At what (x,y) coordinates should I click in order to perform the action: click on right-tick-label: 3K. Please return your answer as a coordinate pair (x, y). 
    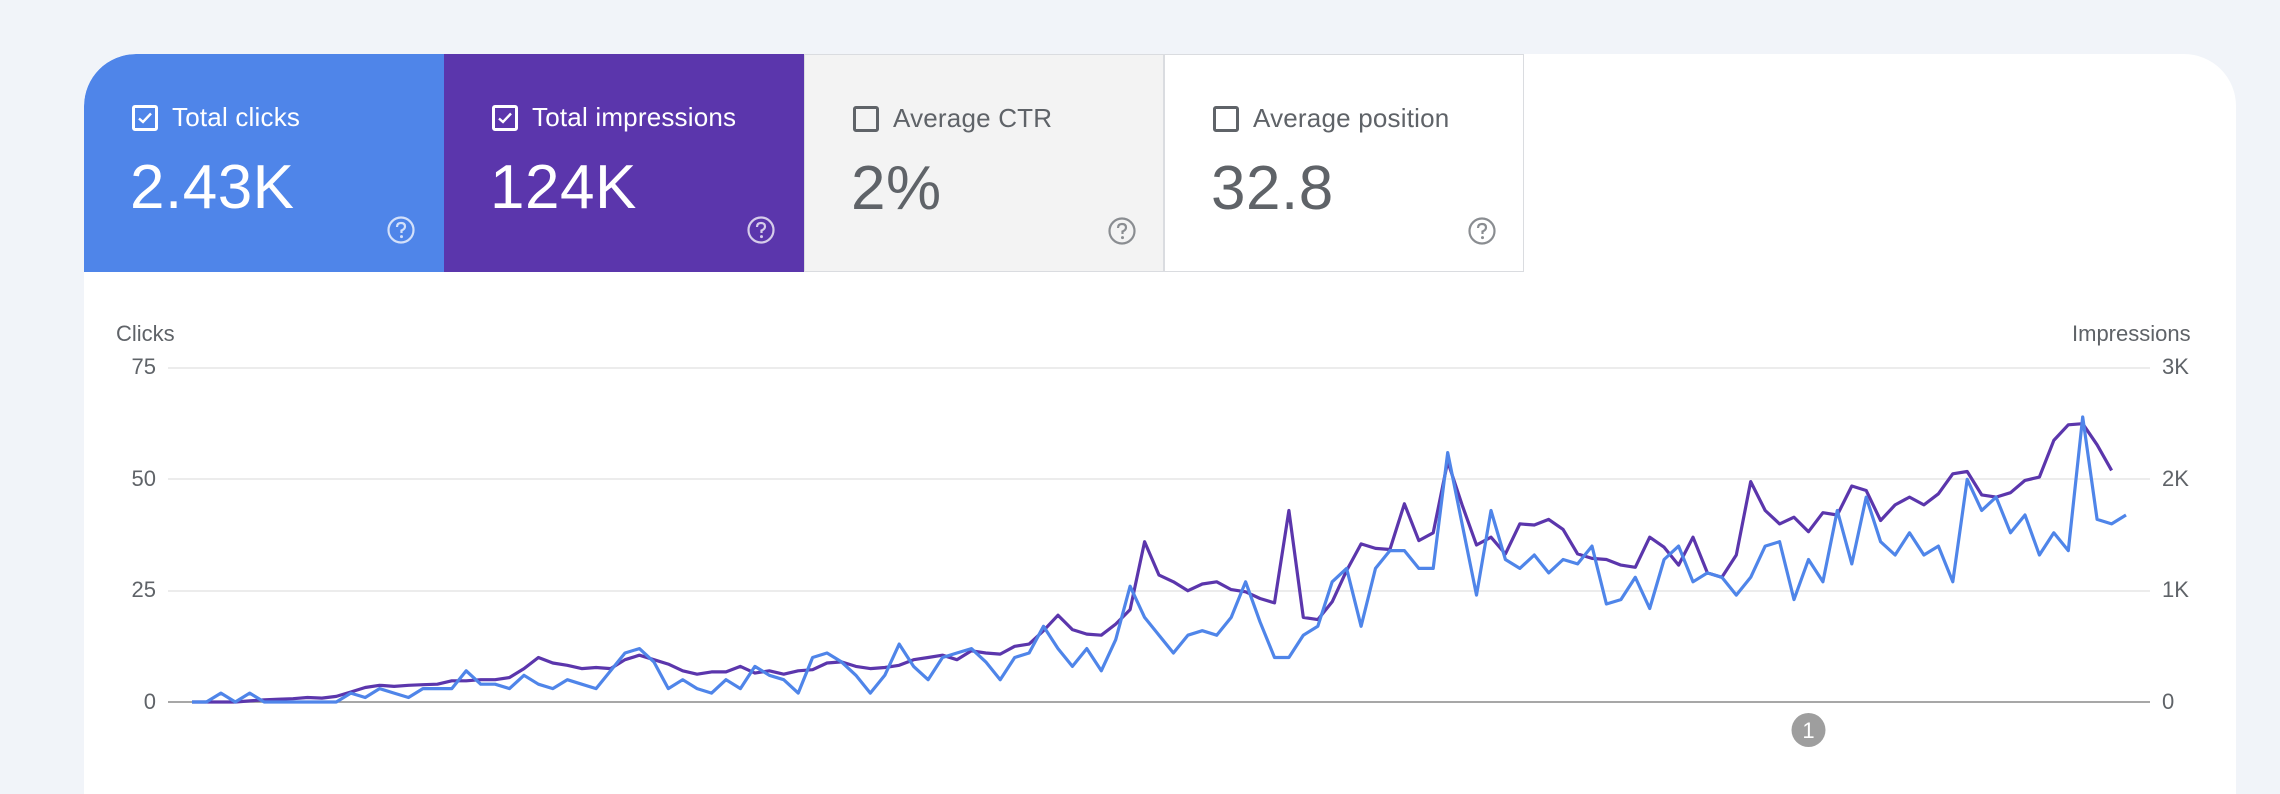
    Looking at the image, I should click on (2175, 366).